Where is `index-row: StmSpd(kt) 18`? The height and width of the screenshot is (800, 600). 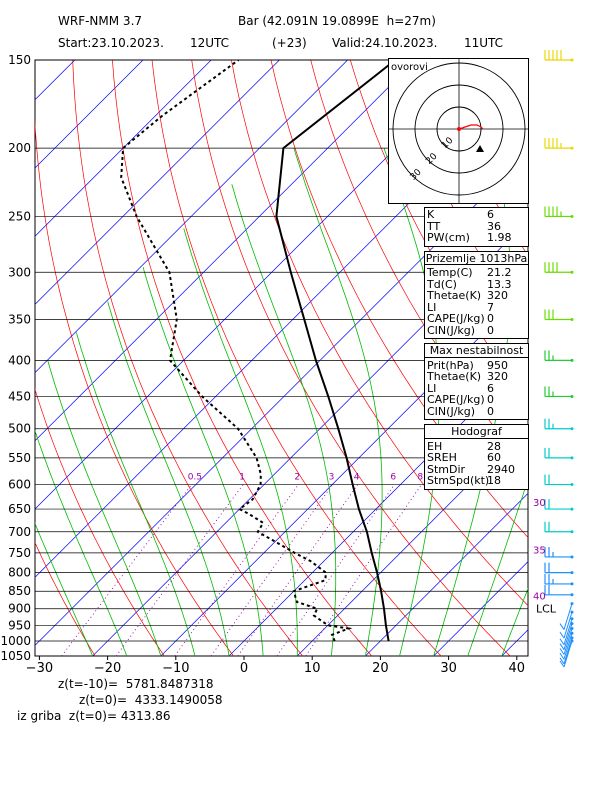
index-row: StmSpd(kt) 18 is located at coordinates (476, 481).